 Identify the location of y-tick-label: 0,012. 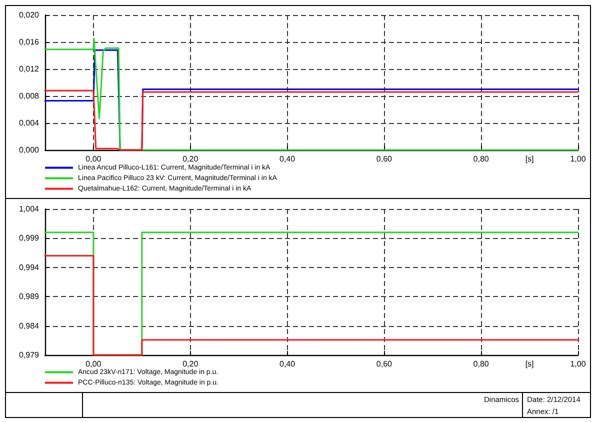
(29, 69).